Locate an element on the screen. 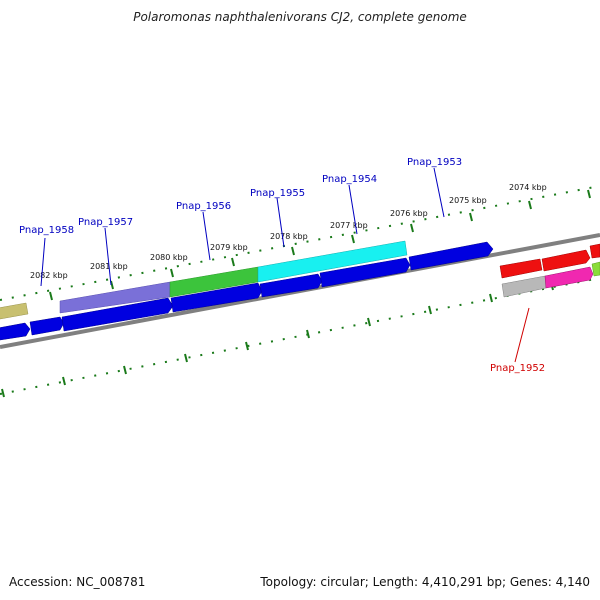  scale-label-2074: 2074 kbp is located at coordinates (528, 187).